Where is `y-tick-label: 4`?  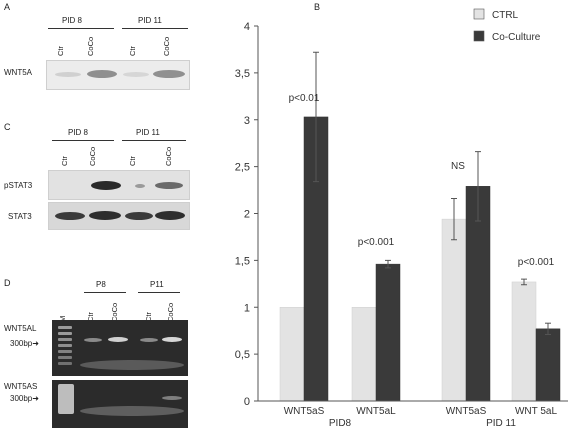 y-tick-label: 4 is located at coordinates (247, 27).